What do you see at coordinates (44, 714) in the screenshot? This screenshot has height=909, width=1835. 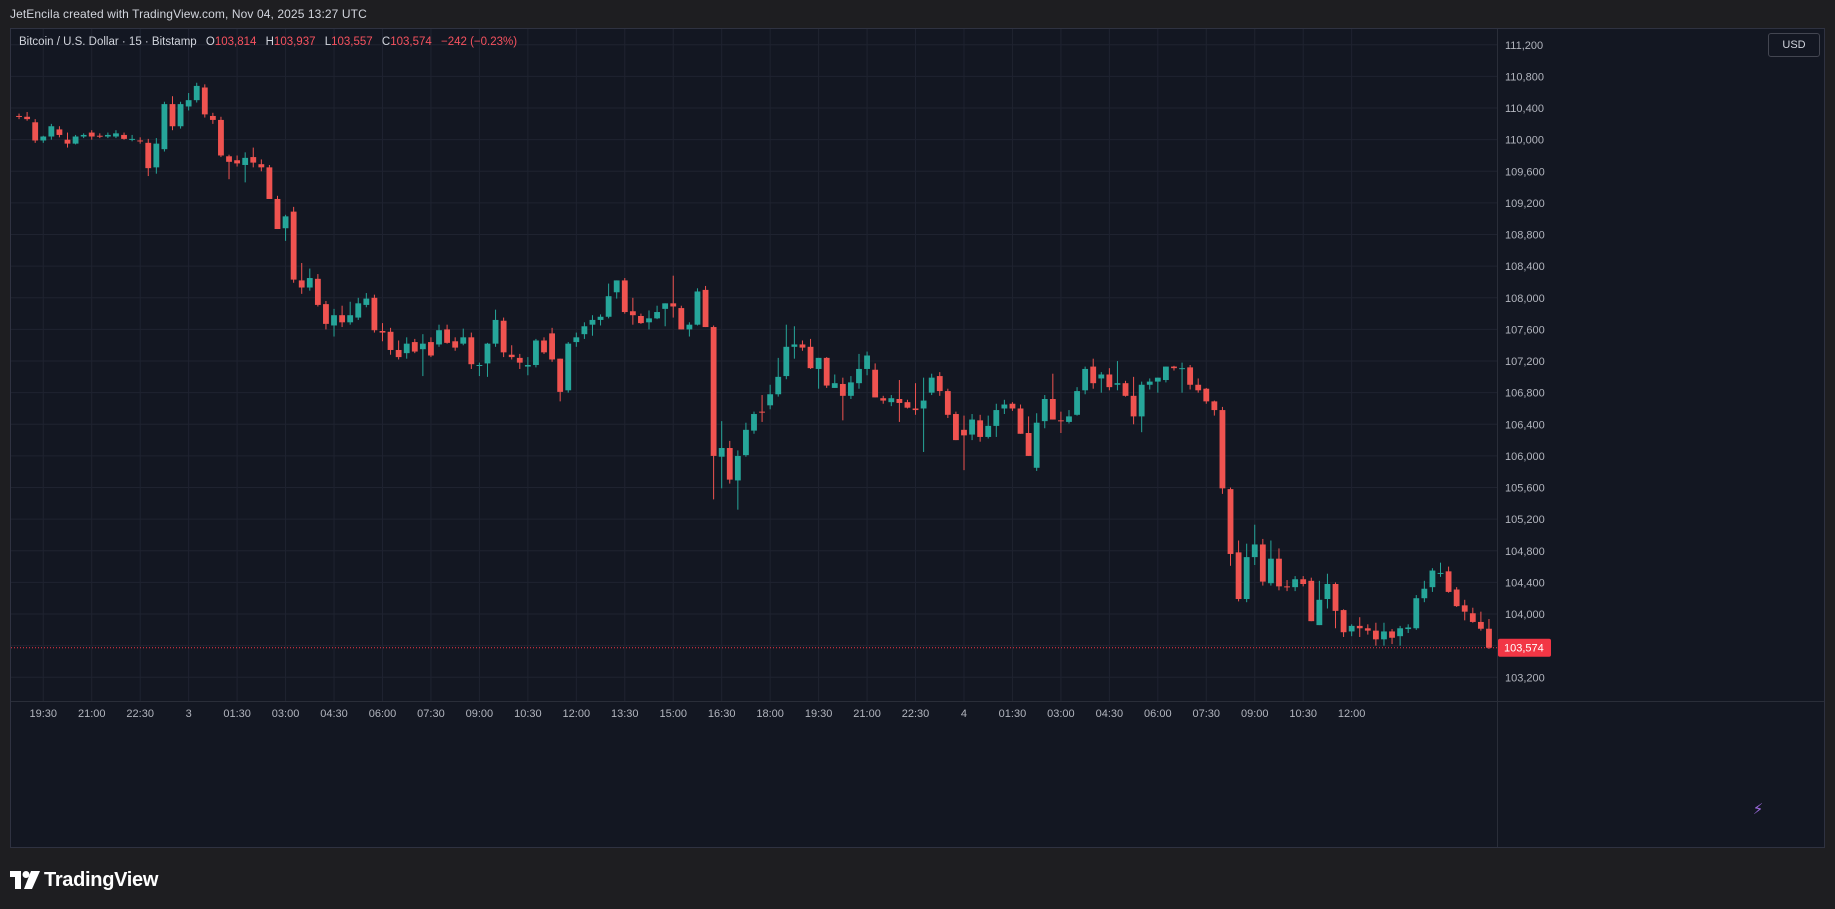 I see `x-tick-label: 19:30` at bounding box center [44, 714].